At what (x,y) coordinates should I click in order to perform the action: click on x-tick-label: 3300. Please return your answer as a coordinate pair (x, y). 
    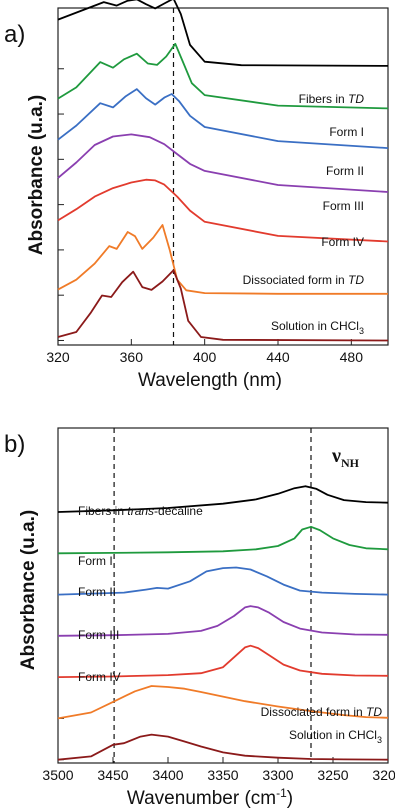
    Looking at the image, I should click on (277, 775).